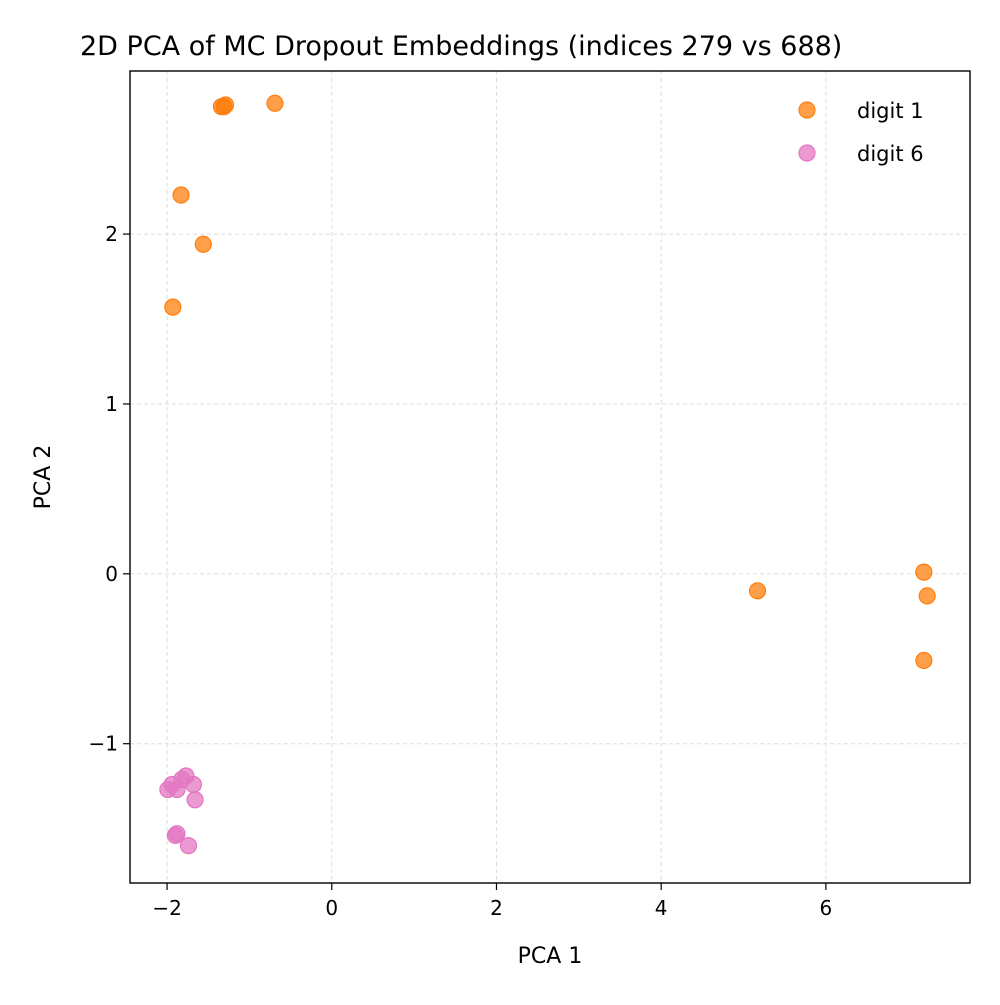  I want to click on legend-label: digit 1, so click(890, 111).